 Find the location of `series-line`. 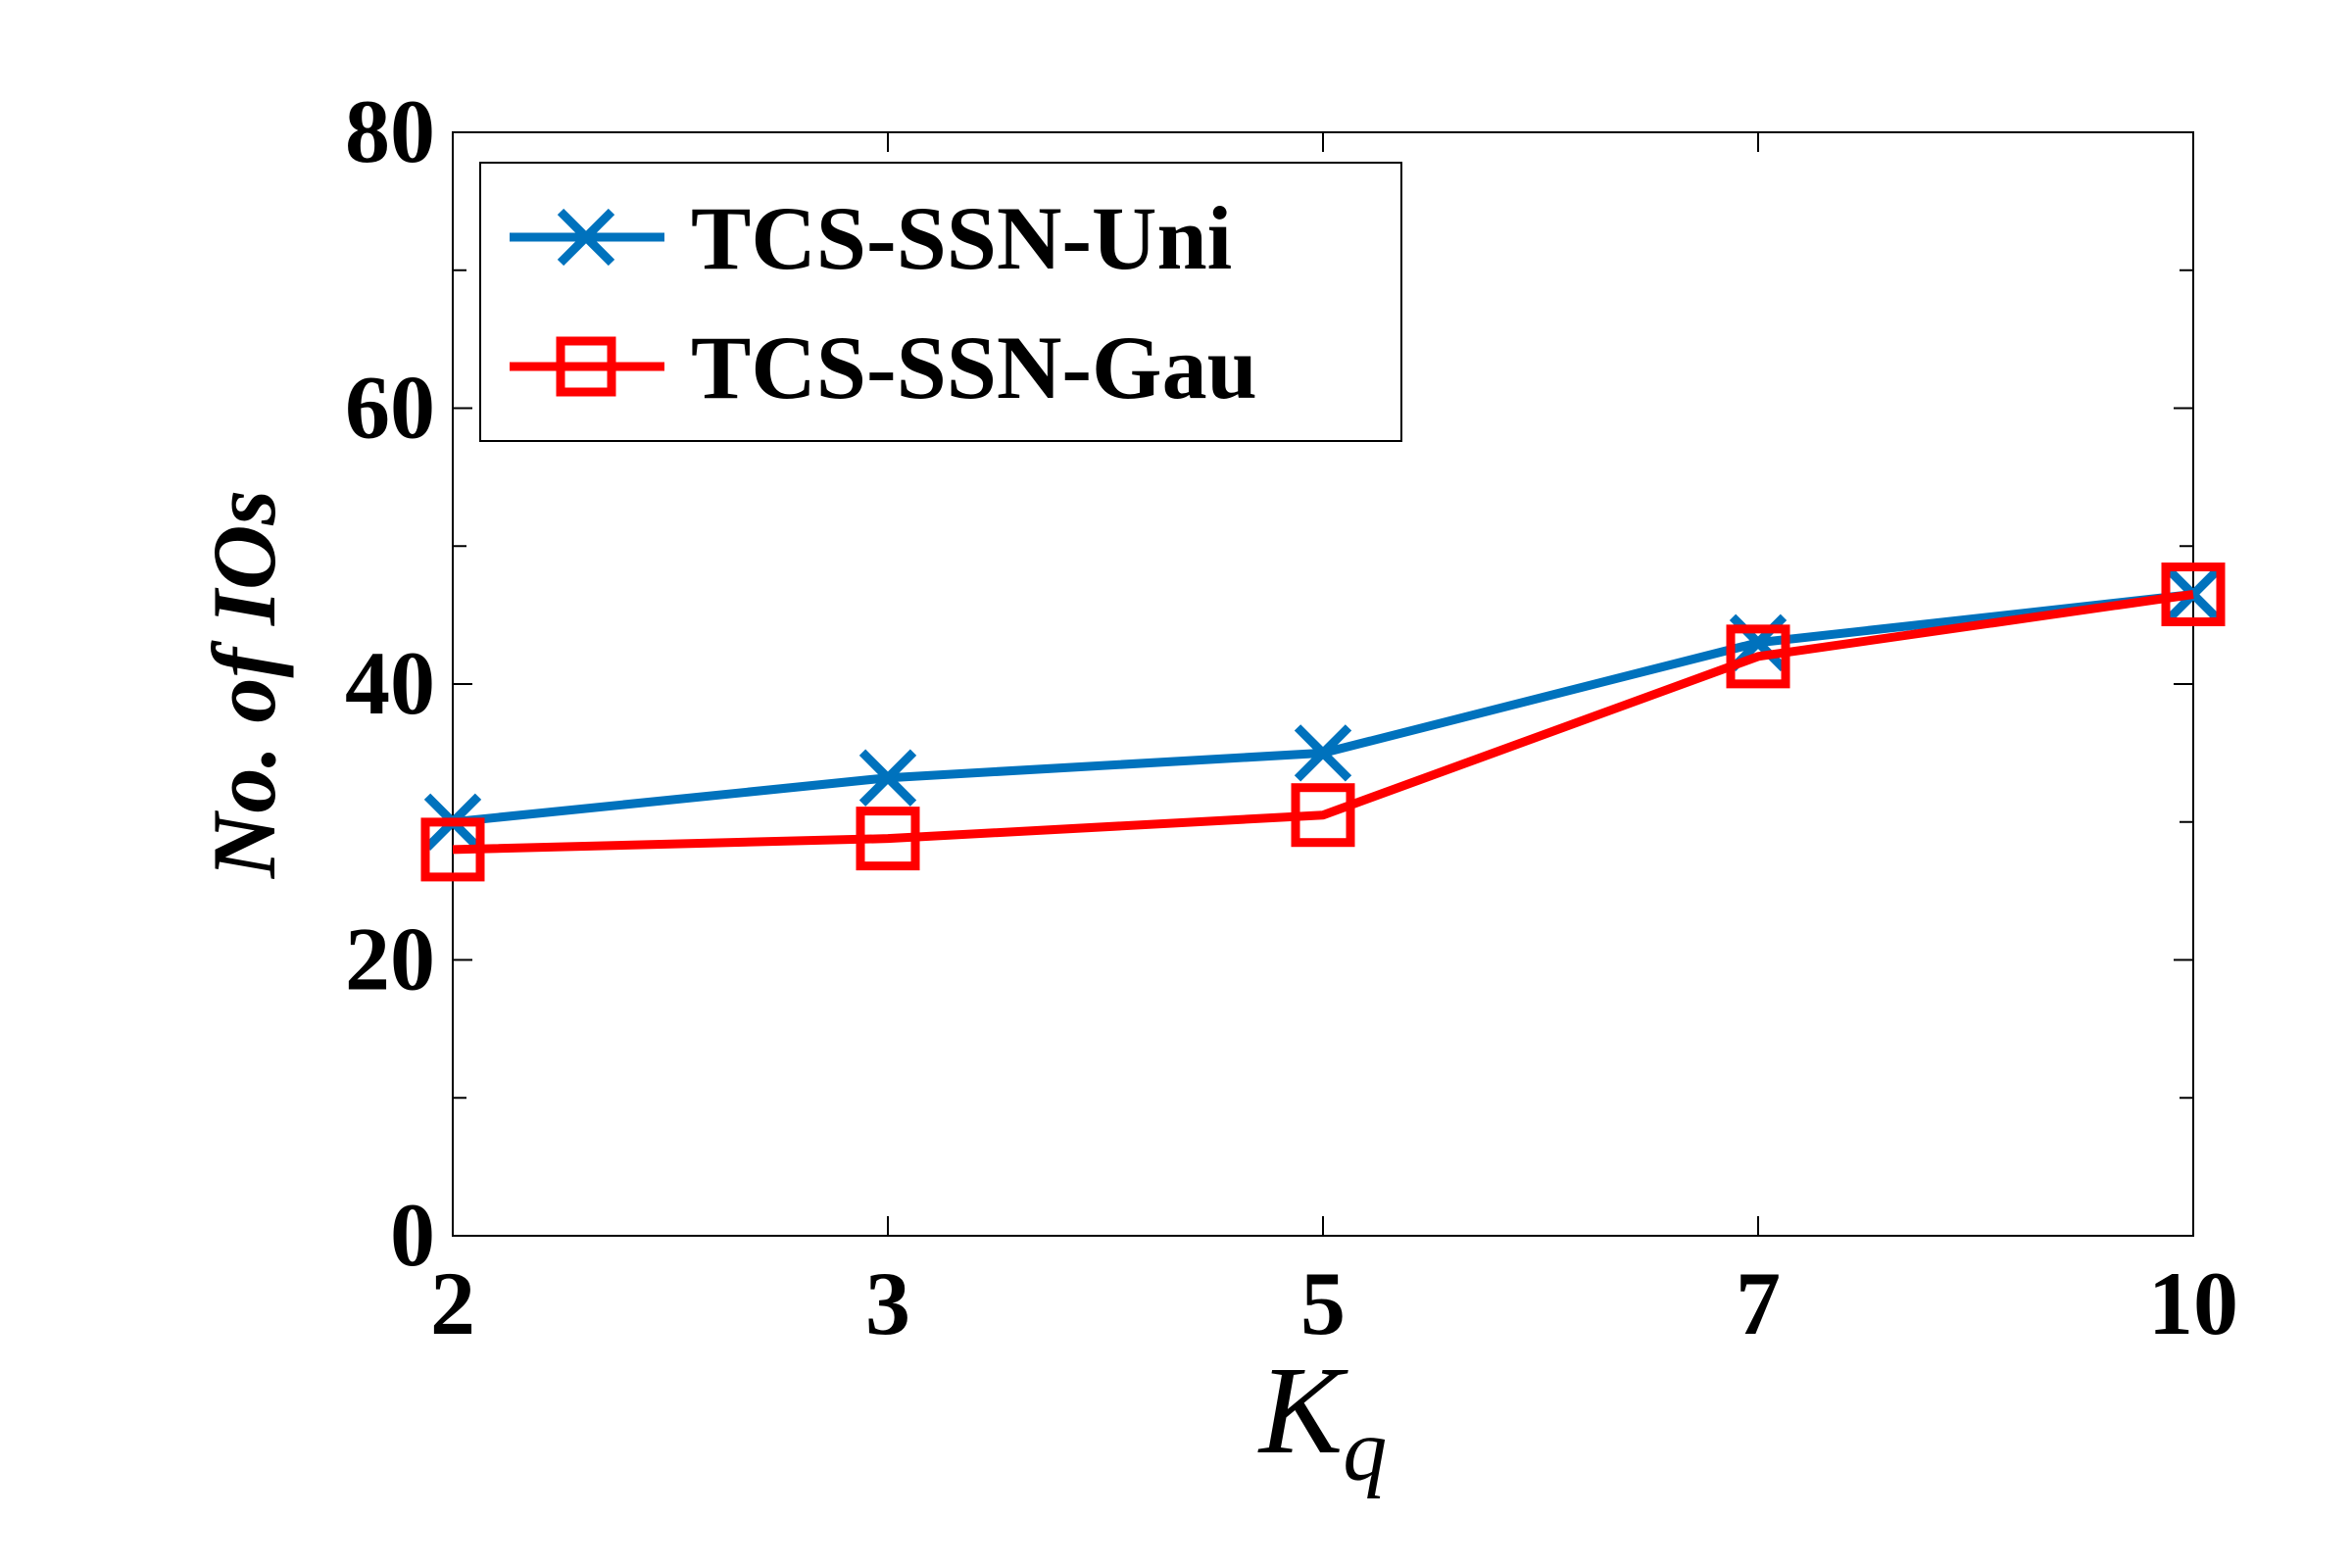

series-line is located at coordinates (1323, 722).